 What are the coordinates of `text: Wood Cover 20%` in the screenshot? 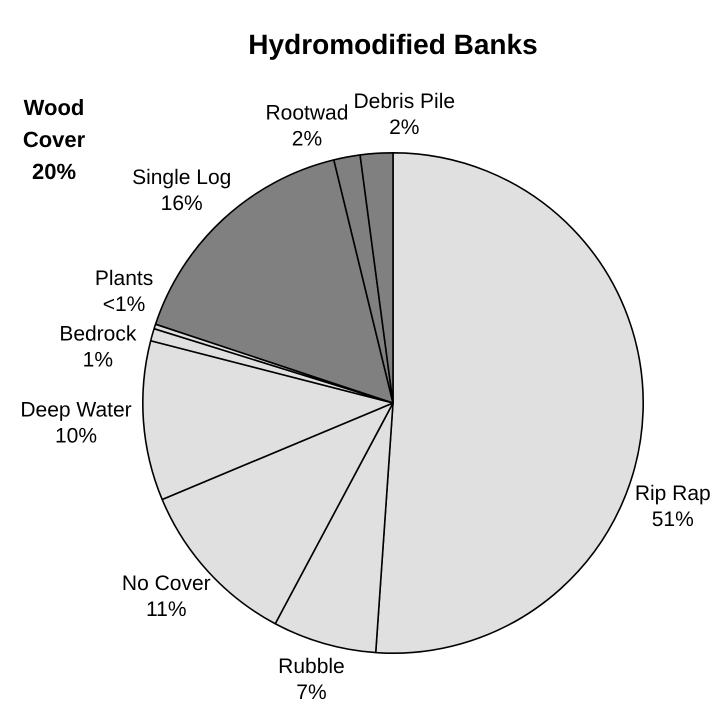 It's located at (54, 140).